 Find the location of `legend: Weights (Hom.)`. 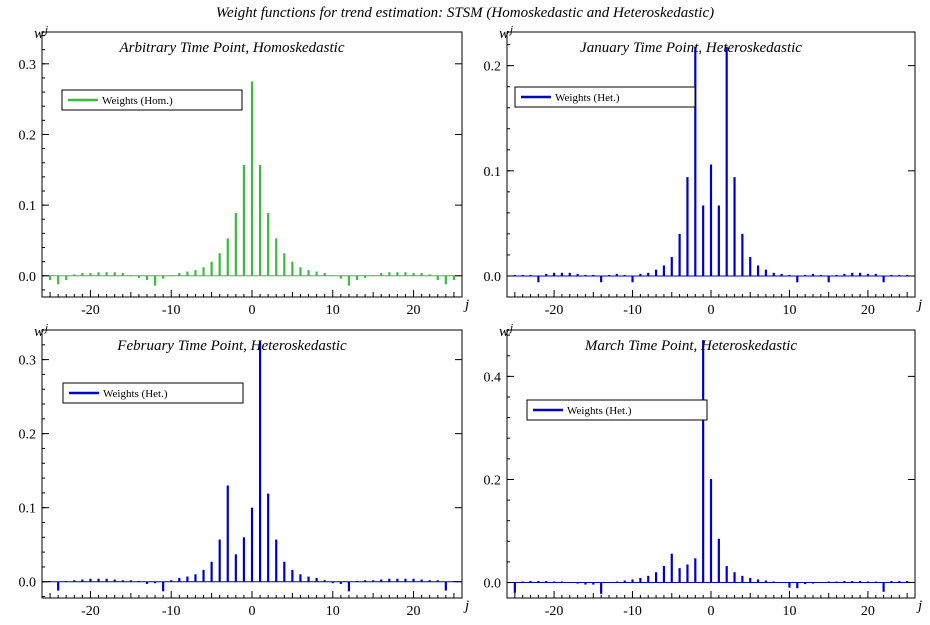

legend: Weights (Hom.) is located at coordinates (152, 100).